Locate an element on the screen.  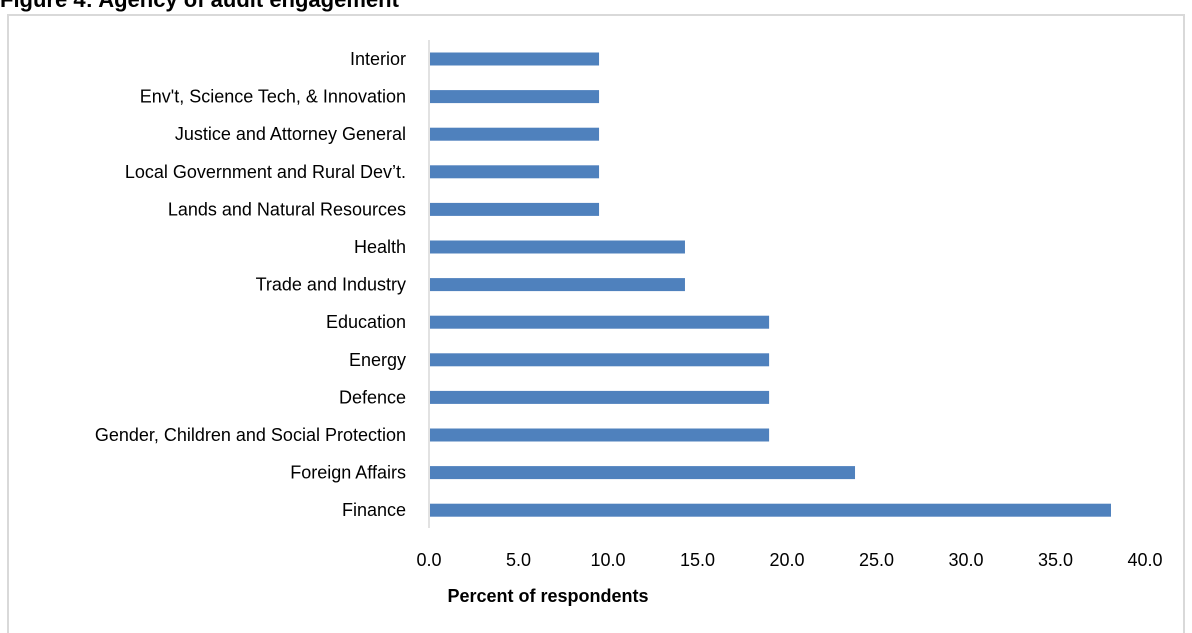
category-label: Defence is located at coordinates (372, 397).